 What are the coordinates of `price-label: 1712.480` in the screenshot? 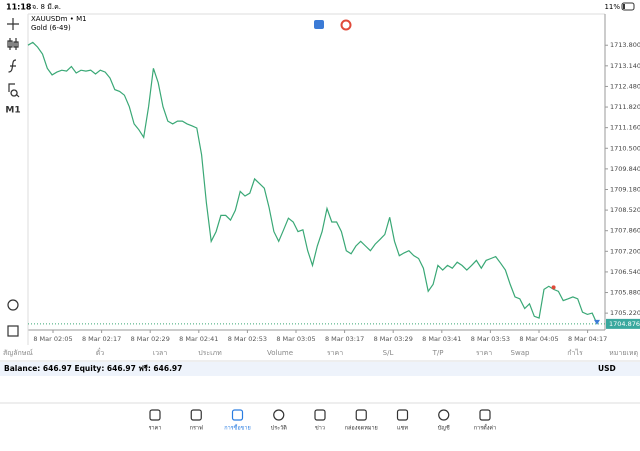 It's located at (625, 86).